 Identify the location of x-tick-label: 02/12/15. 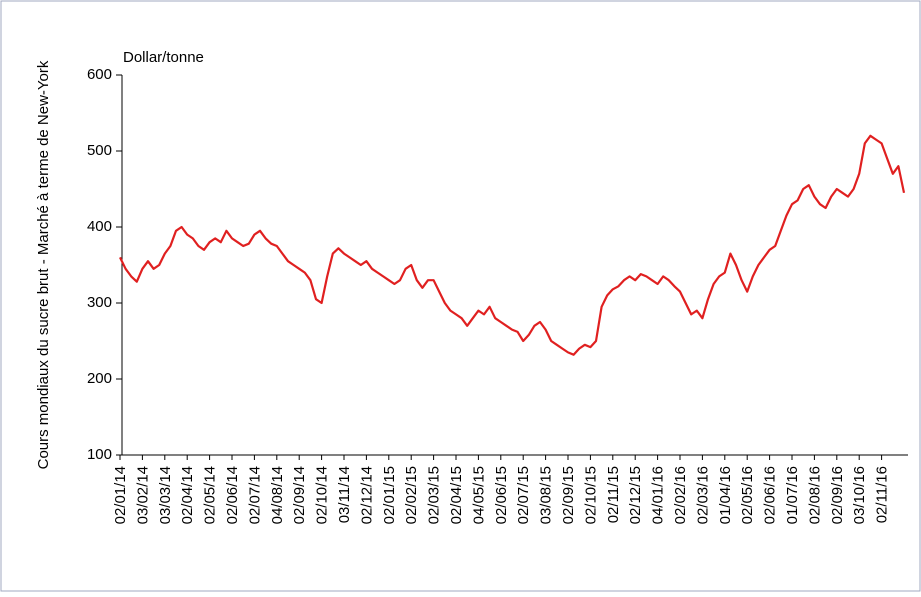
(635, 495).